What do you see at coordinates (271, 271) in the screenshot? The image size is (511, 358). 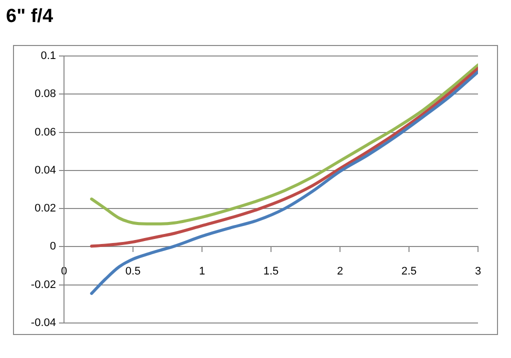 I see `x-tick-label: 1.5` at bounding box center [271, 271].